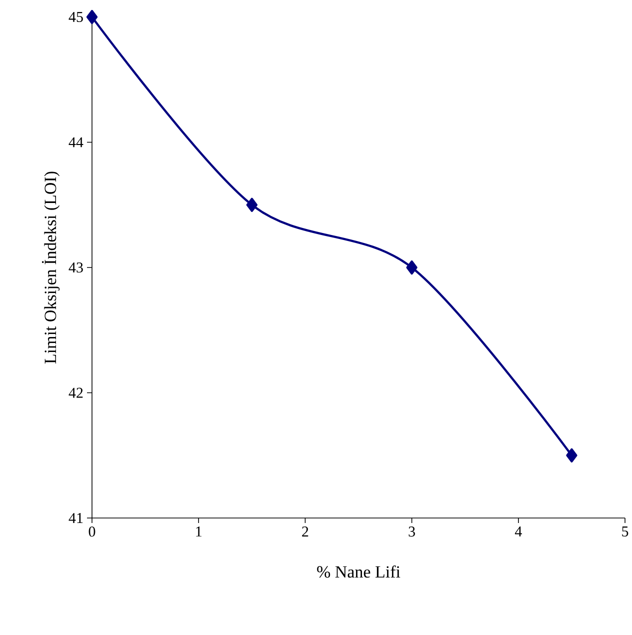  Describe the element at coordinates (51, 268) in the screenshot. I see `y-axis-title: Limit Oksijen İndeksi (LOI)` at that location.